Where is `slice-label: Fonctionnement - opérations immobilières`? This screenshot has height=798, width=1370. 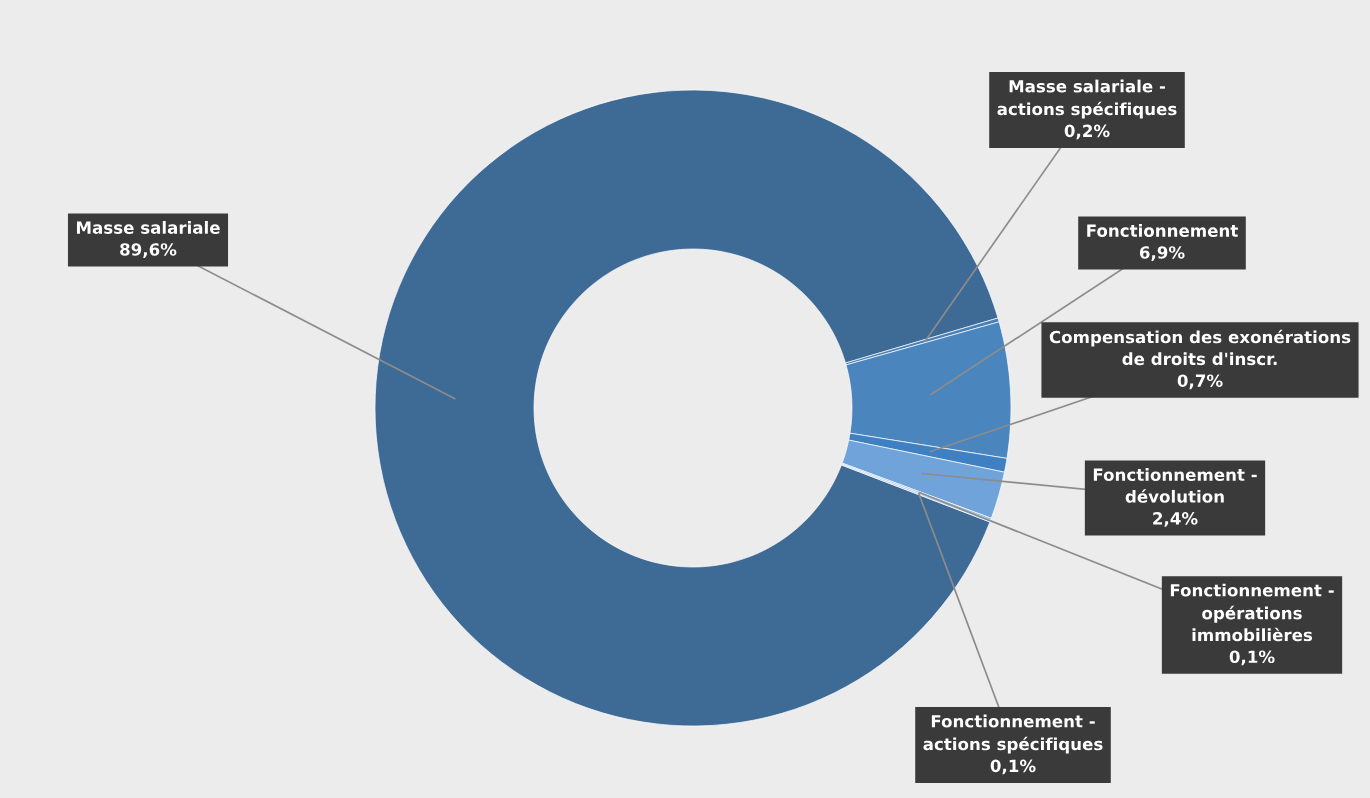 slice-label: Fonctionnement - opérations immobilières is located at coordinates (1252, 612).